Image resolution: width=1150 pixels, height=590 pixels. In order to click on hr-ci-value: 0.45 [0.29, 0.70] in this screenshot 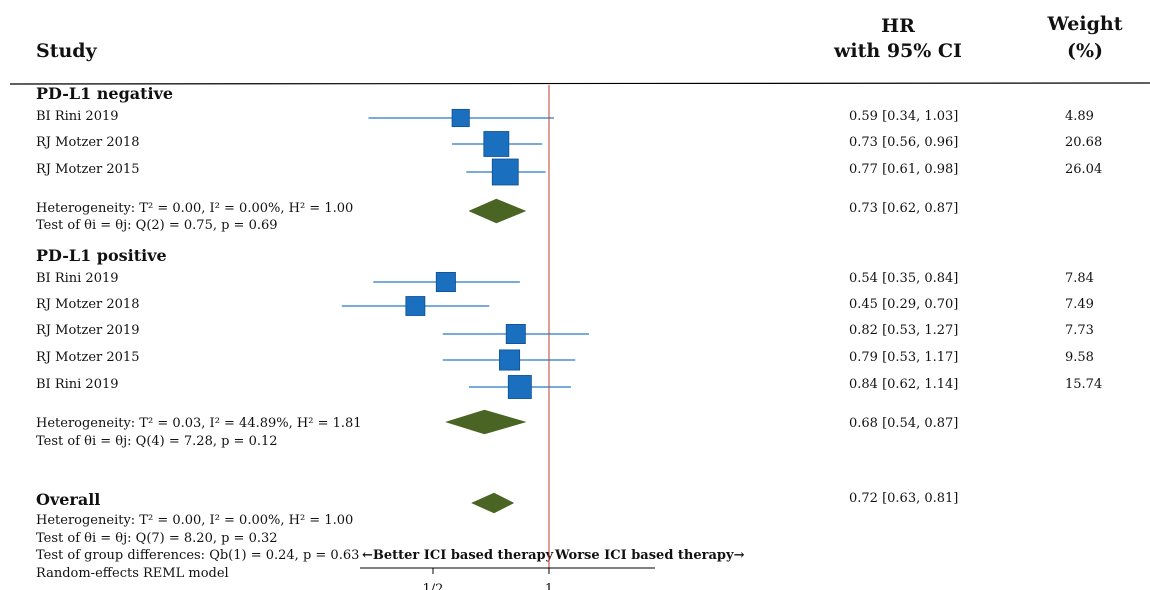, I will do `click(904, 304)`.